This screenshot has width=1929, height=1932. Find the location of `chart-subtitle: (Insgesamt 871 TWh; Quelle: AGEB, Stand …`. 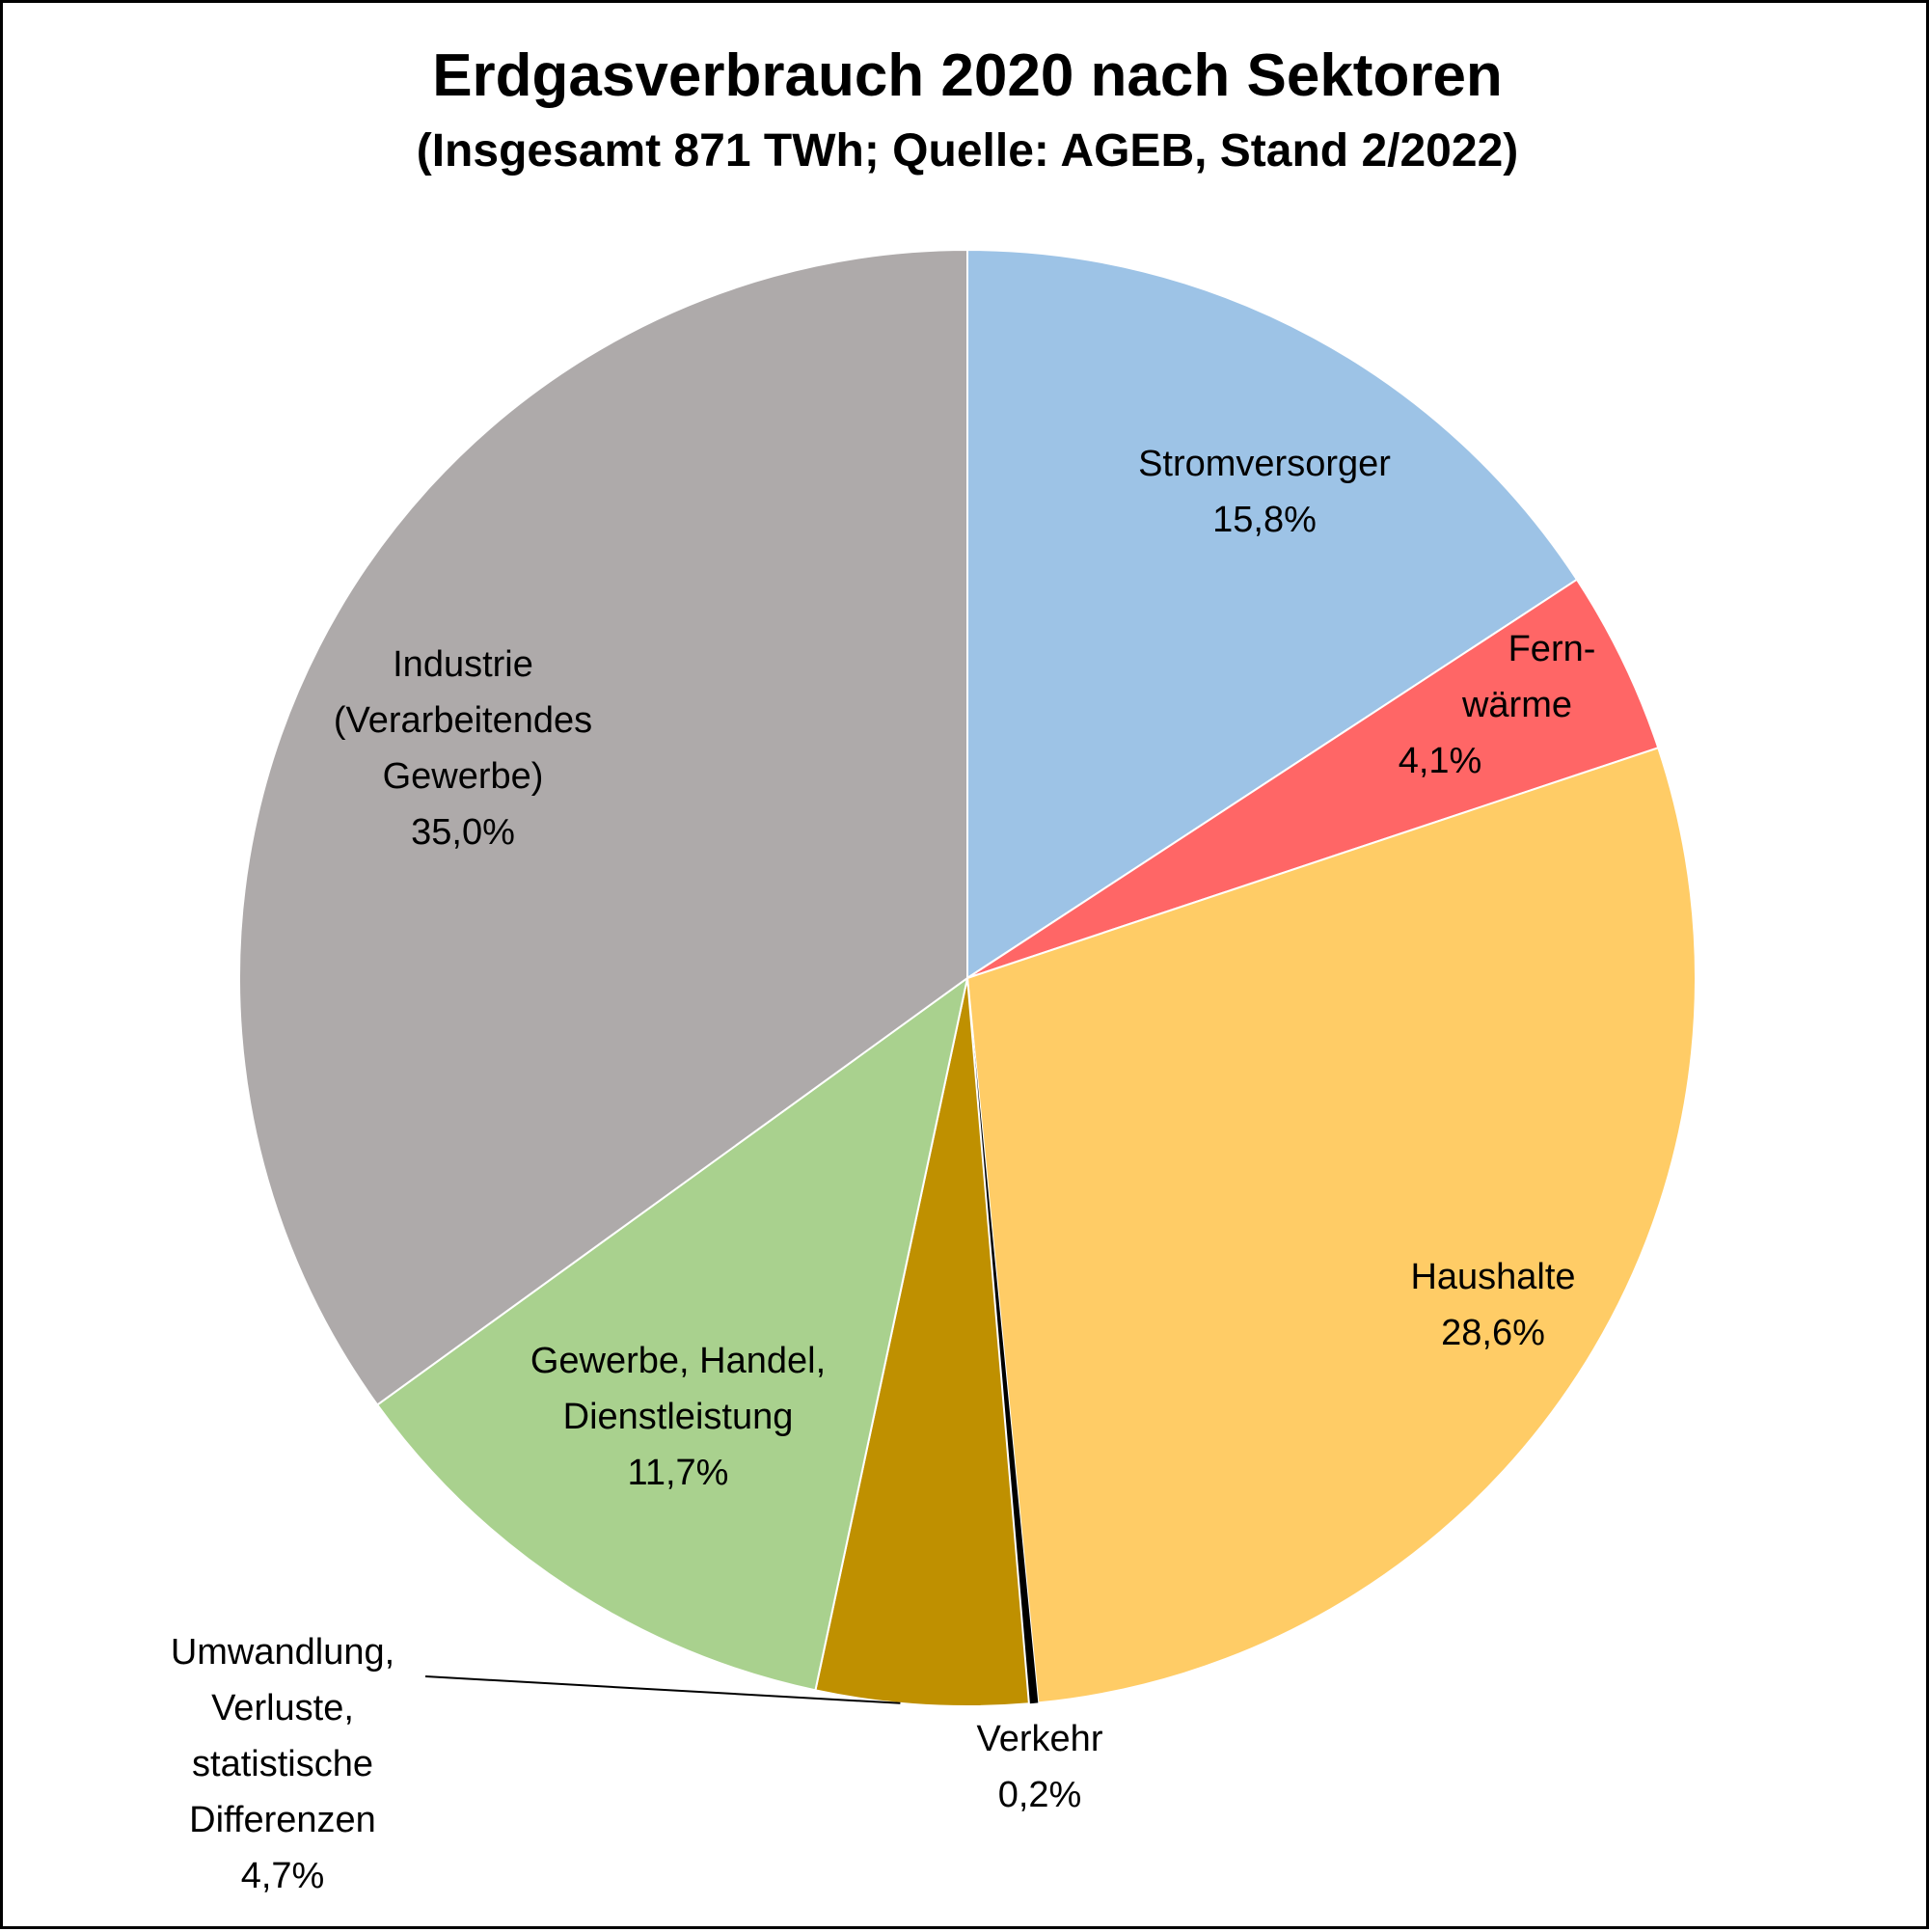

chart-subtitle: (Insgesamt 871 TWh; Quelle: AGEB, Stand … is located at coordinates (967, 151).